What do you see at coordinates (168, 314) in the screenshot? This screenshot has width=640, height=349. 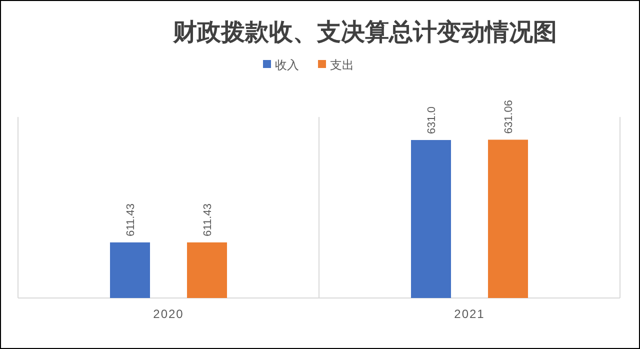 I see `x-tick-label: 2020` at bounding box center [168, 314].